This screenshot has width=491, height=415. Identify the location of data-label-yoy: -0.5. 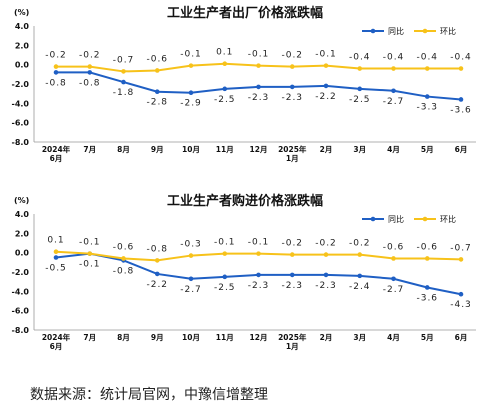
(56, 269).